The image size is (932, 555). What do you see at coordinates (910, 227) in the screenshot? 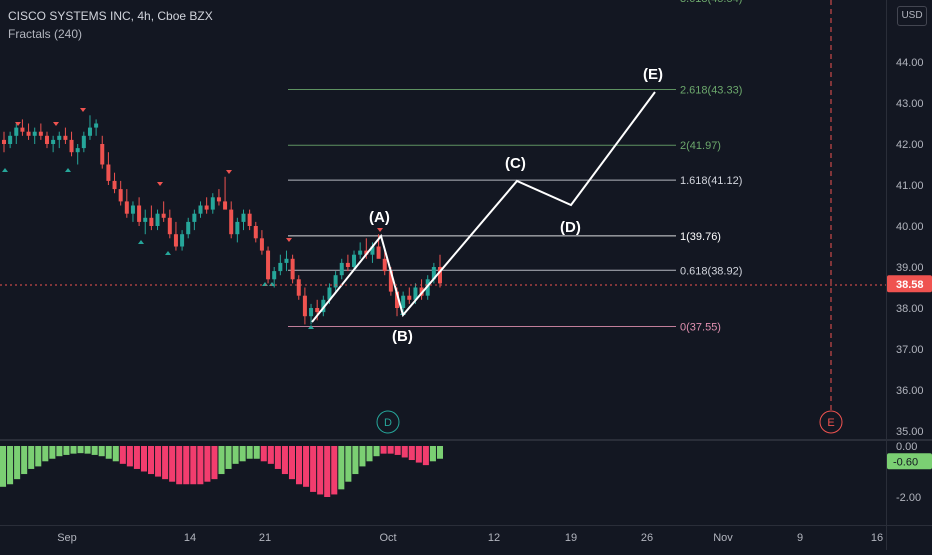
I see `price-tick-label: 40.00` at bounding box center [910, 227].